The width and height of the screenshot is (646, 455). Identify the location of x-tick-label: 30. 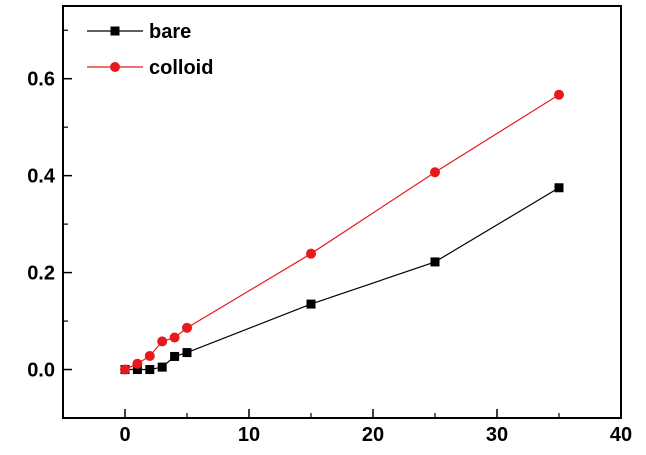
(497, 435).